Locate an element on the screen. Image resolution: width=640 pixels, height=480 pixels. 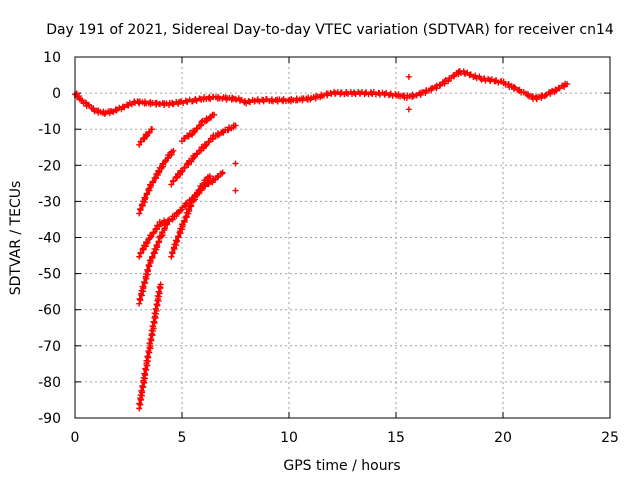
y-tick-label: -70 is located at coordinates (49, 347).